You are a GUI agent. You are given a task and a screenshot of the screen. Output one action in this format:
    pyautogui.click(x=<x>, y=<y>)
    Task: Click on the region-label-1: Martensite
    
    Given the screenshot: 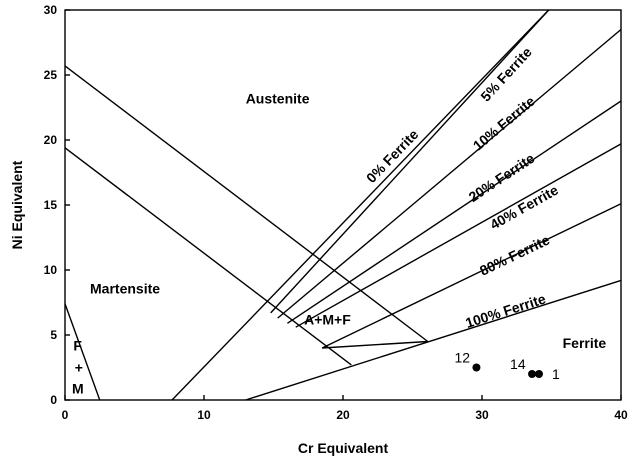 What is the action you would take?
    pyautogui.click(x=125, y=288)
    